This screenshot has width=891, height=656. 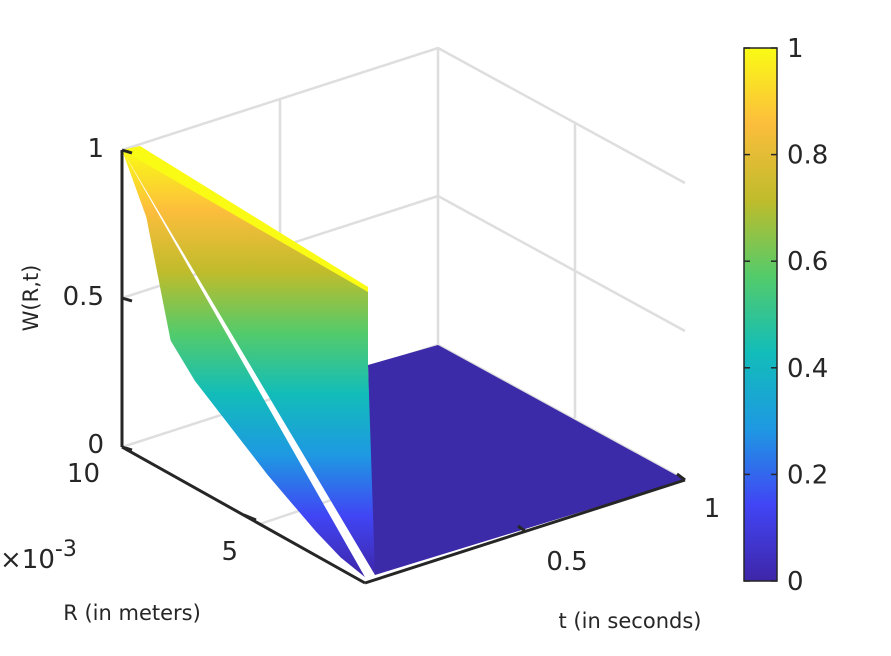 I want to click on z-axis-label: W(R,t), so click(x=31, y=298).